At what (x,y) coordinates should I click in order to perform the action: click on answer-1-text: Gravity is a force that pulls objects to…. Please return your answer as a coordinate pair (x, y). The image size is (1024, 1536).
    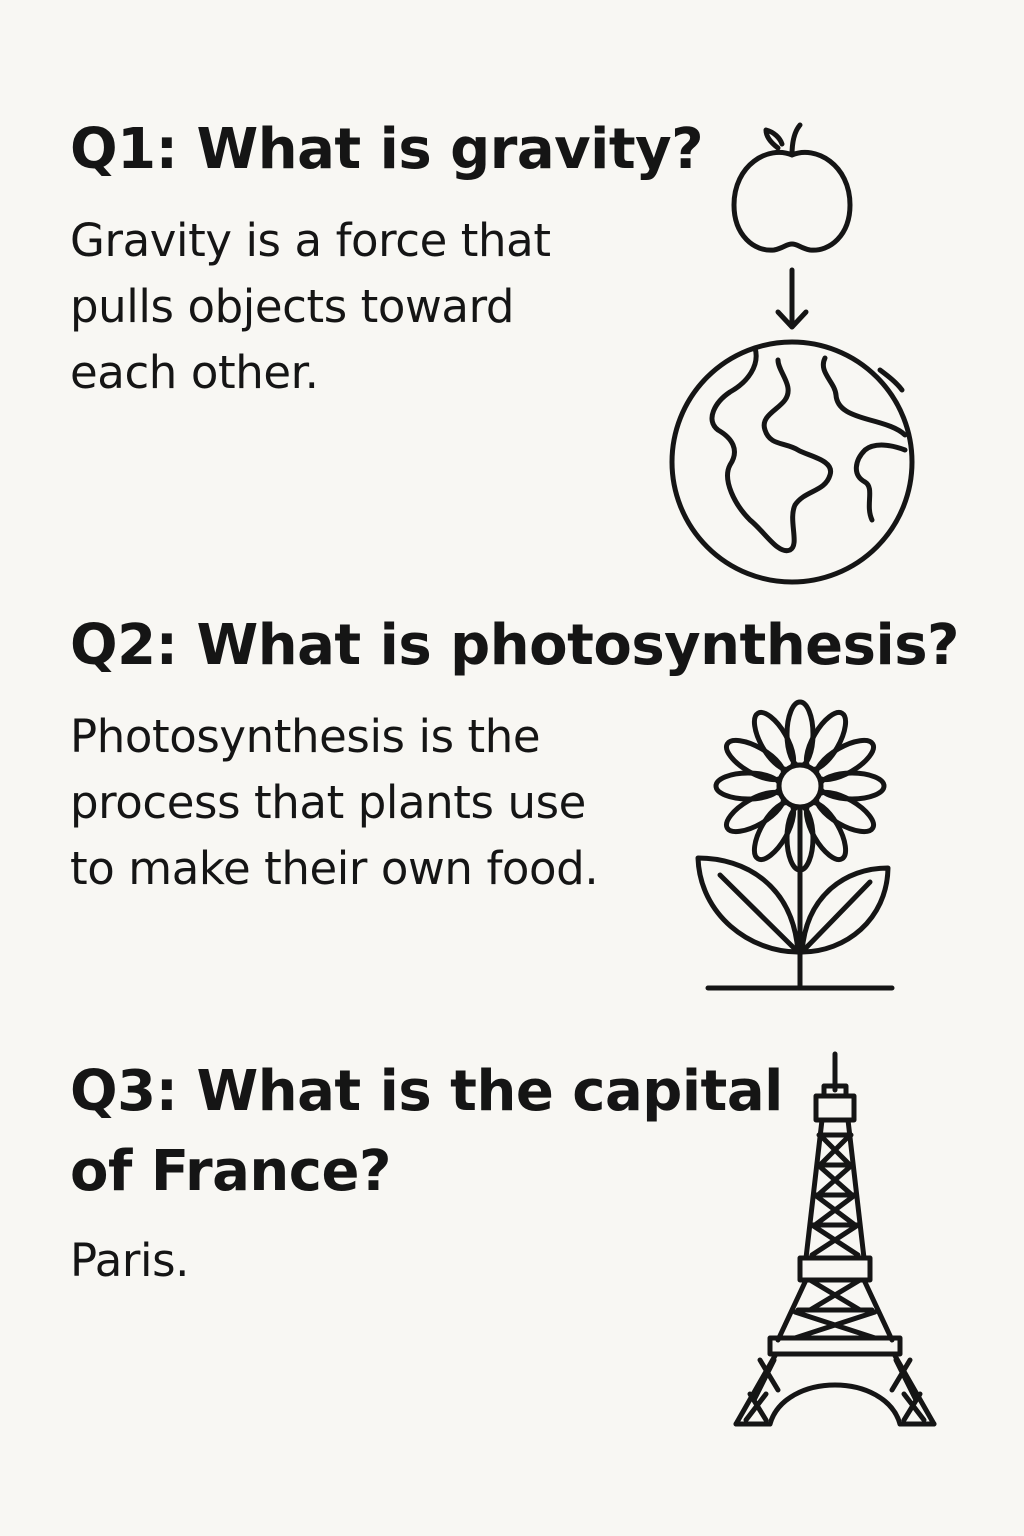
    Looking at the image, I should click on (310, 307).